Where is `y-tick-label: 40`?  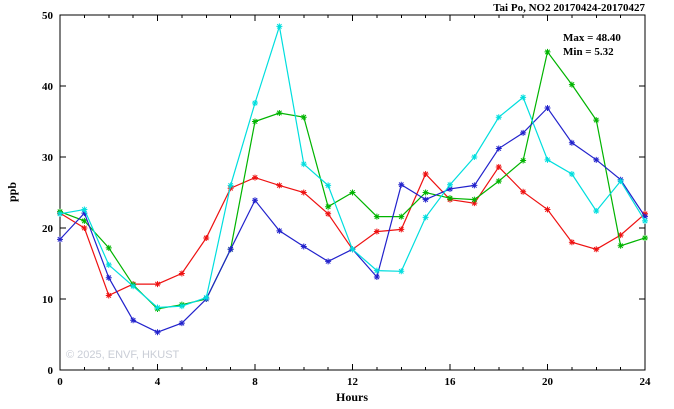 y-tick-label: 40 is located at coordinates (48, 87).